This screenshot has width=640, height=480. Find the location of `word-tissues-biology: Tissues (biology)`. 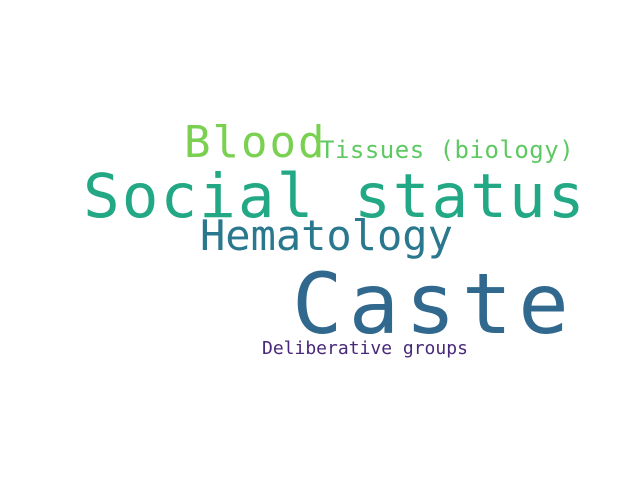

word-tissues-biology: Tissues (biology) is located at coordinates (447, 150).